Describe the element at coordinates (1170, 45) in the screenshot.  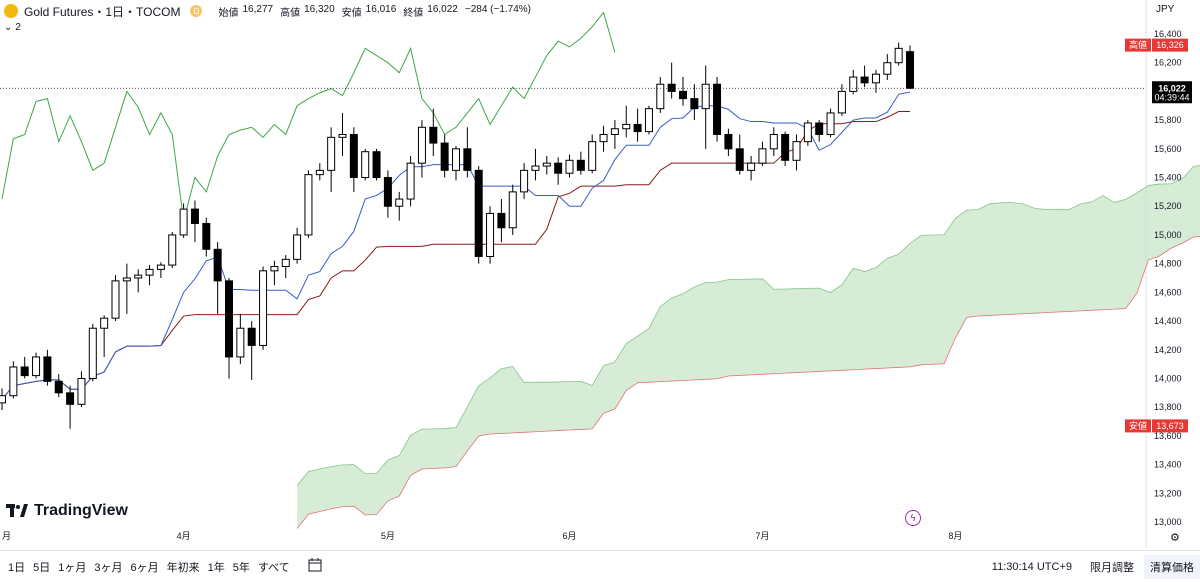
I see `high-price-tag-bg` at that location.